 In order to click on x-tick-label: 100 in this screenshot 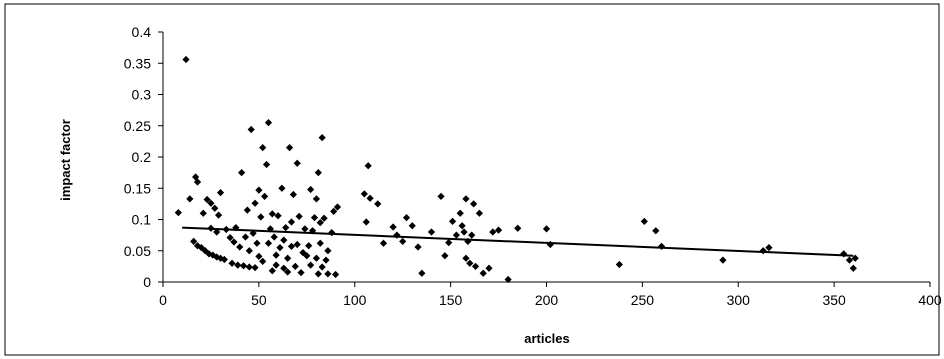, I will do `click(355, 300)`.